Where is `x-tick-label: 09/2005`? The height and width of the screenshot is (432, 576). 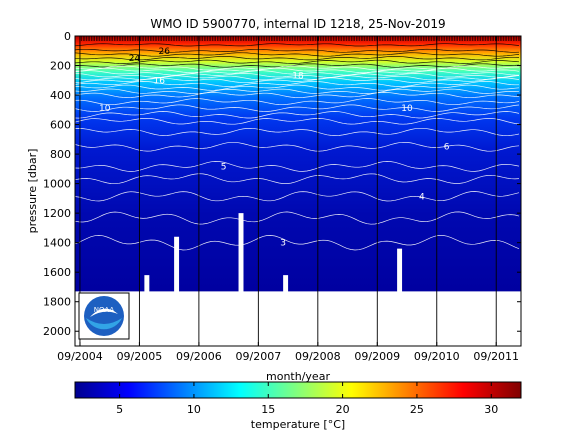
x-tick-label: 09/2005 is located at coordinates (140, 356).